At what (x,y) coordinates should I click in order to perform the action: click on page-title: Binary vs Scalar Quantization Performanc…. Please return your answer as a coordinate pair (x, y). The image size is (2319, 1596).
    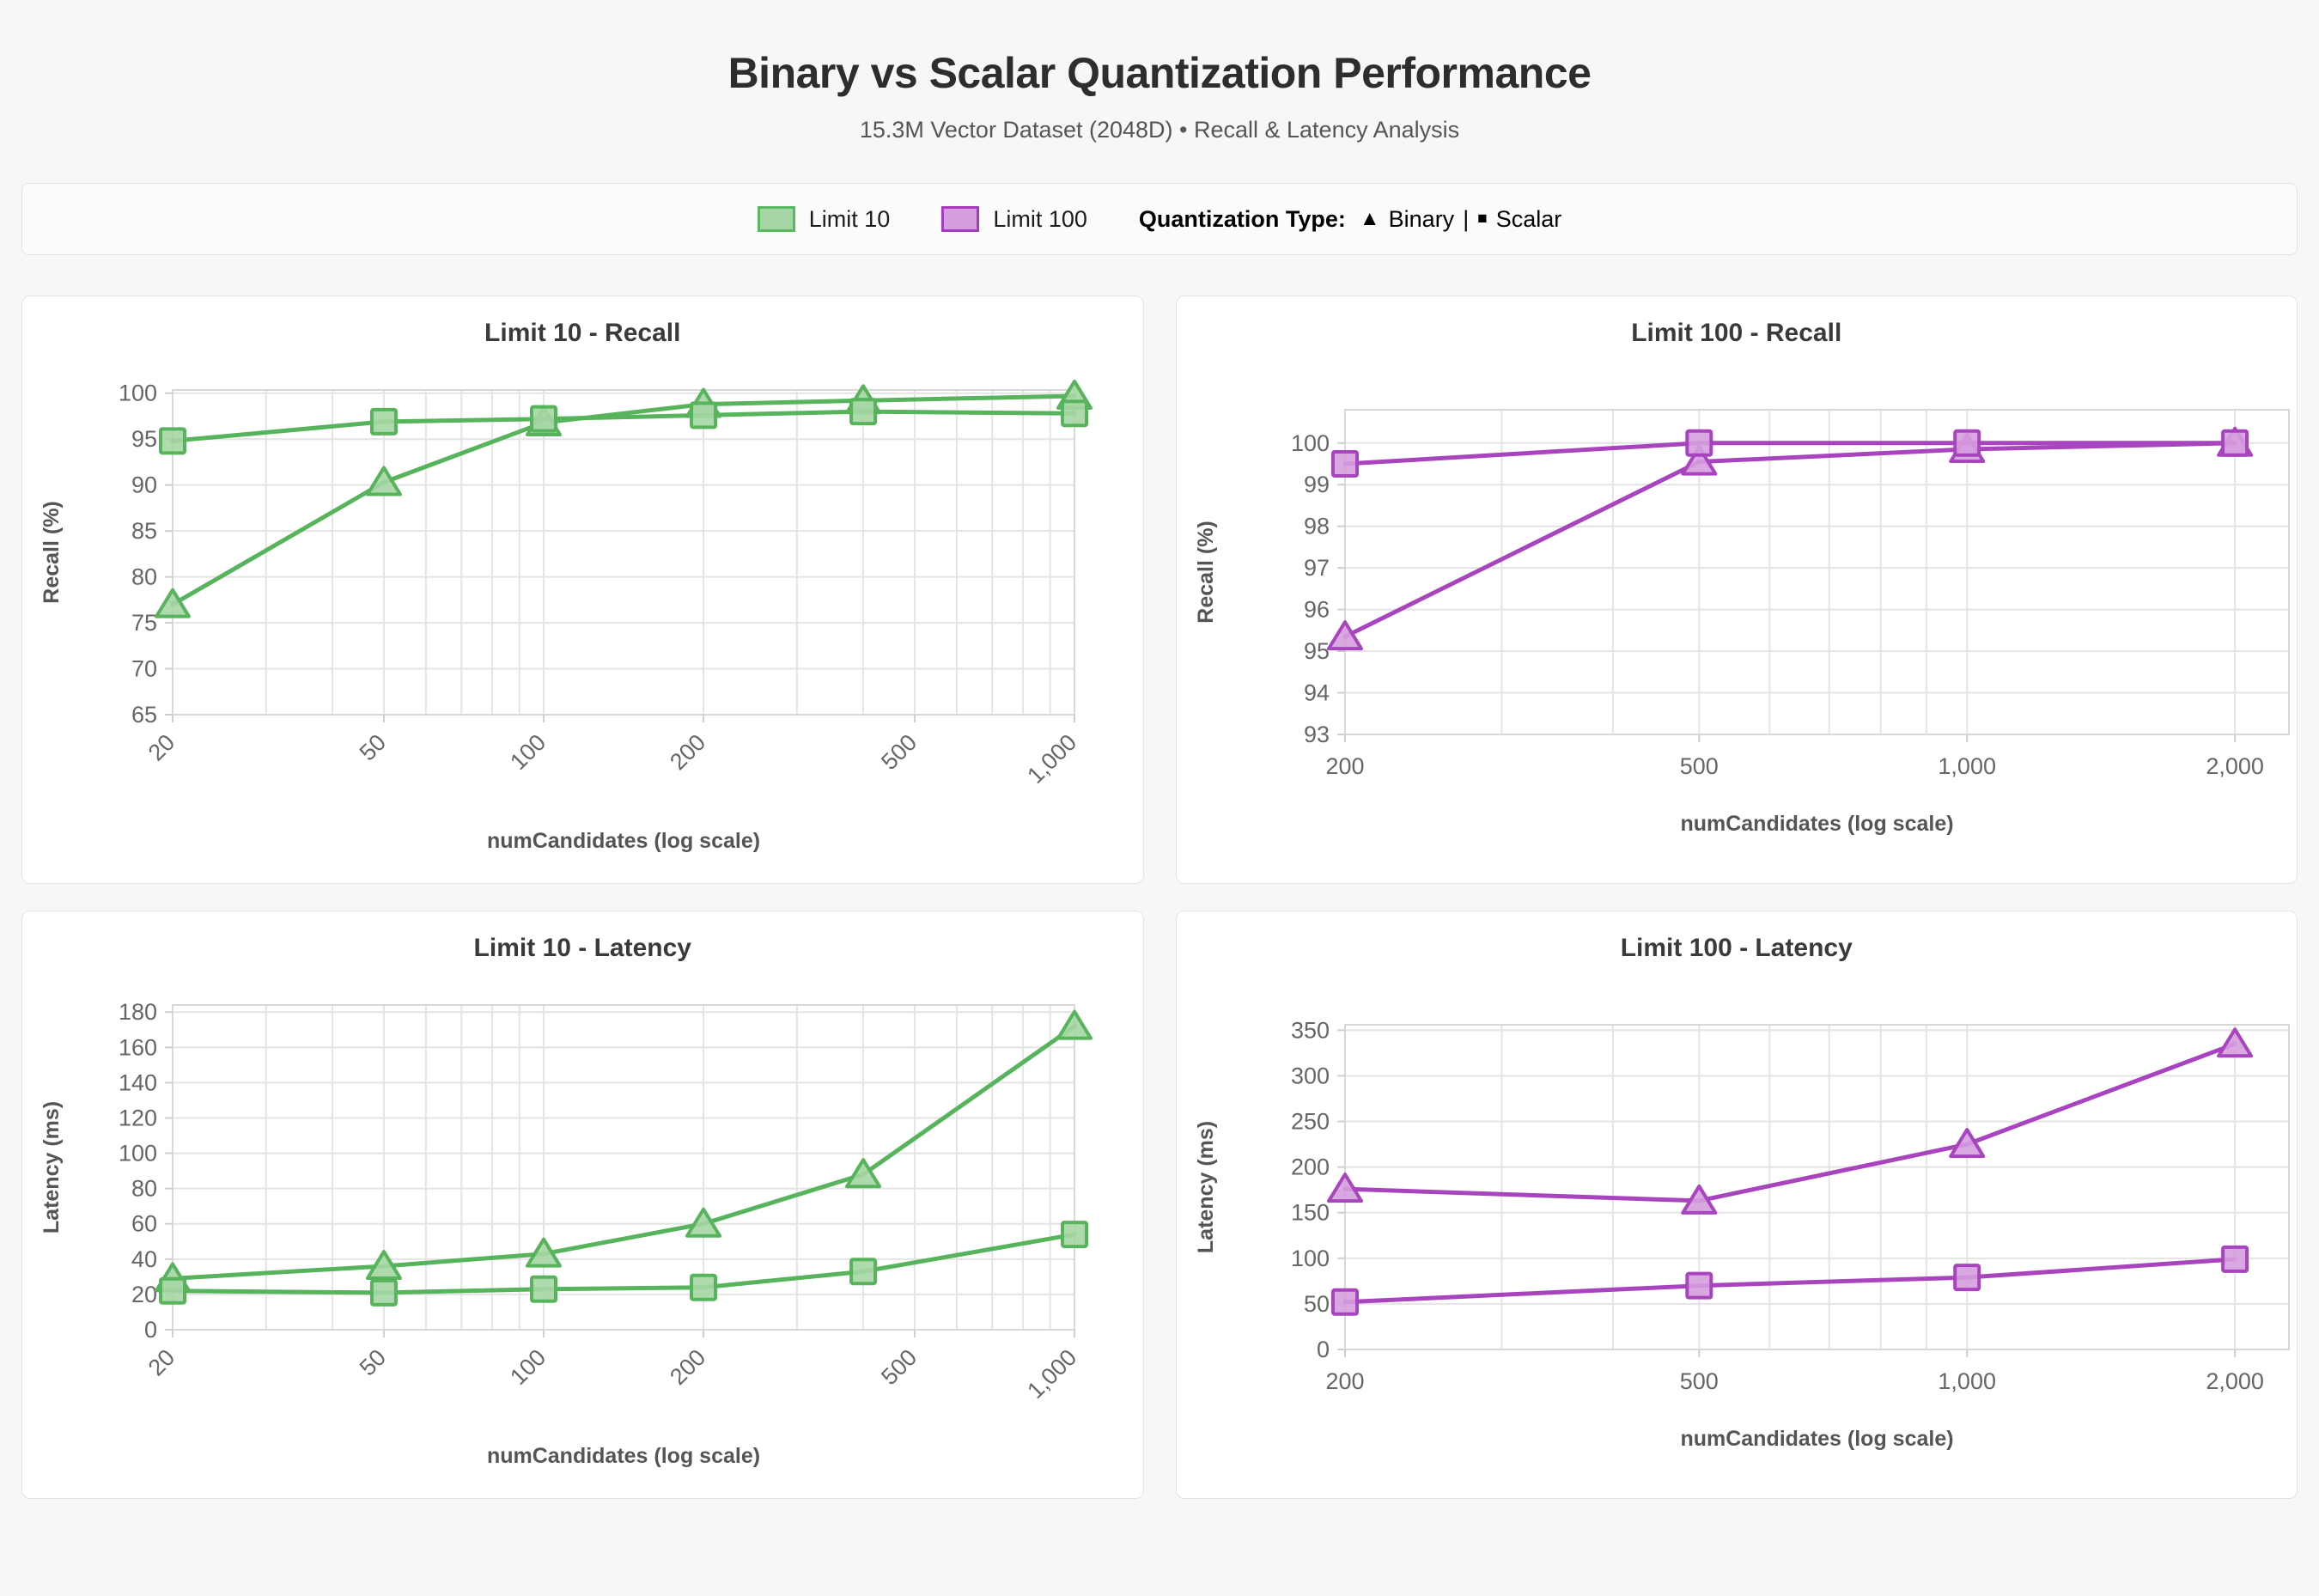
    Looking at the image, I should click on (1159, 73).